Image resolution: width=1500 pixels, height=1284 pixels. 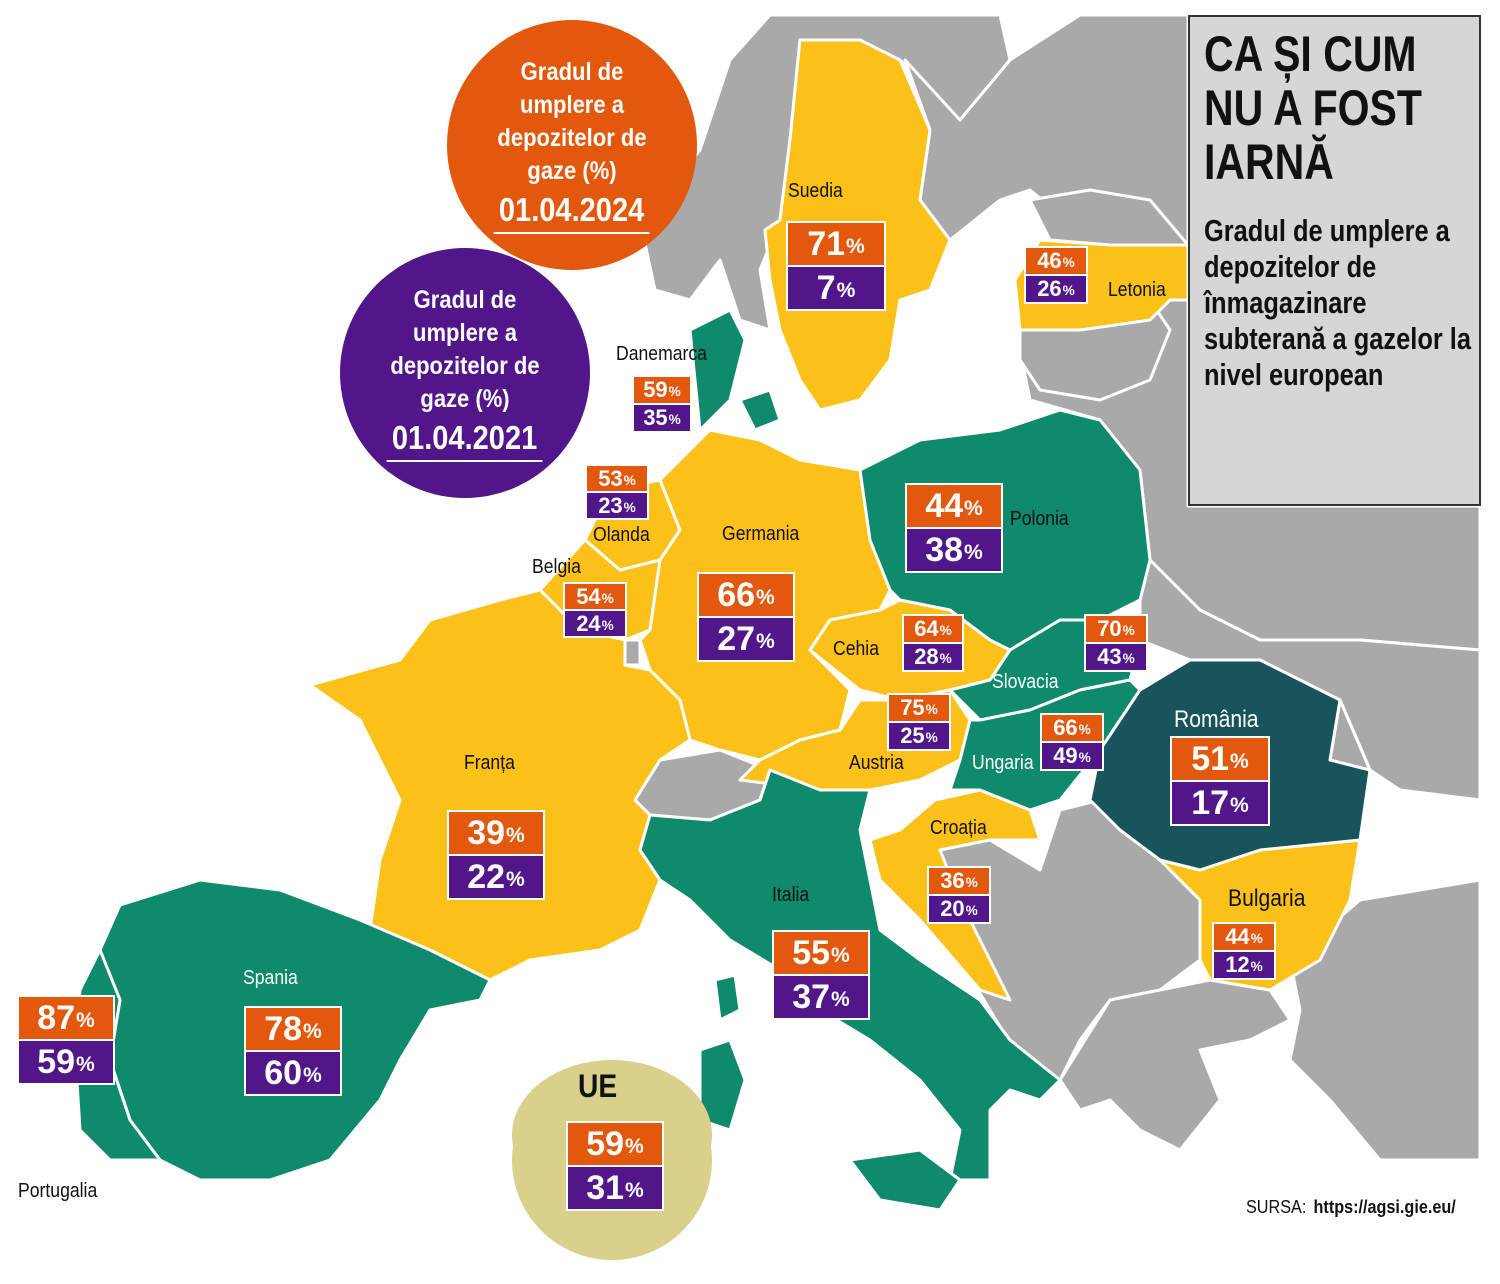 What do you see at coordinates (1210, 758) in the screenshot?
I see `value-2024-romania-number: 51` at bounding box center [1210, 758].